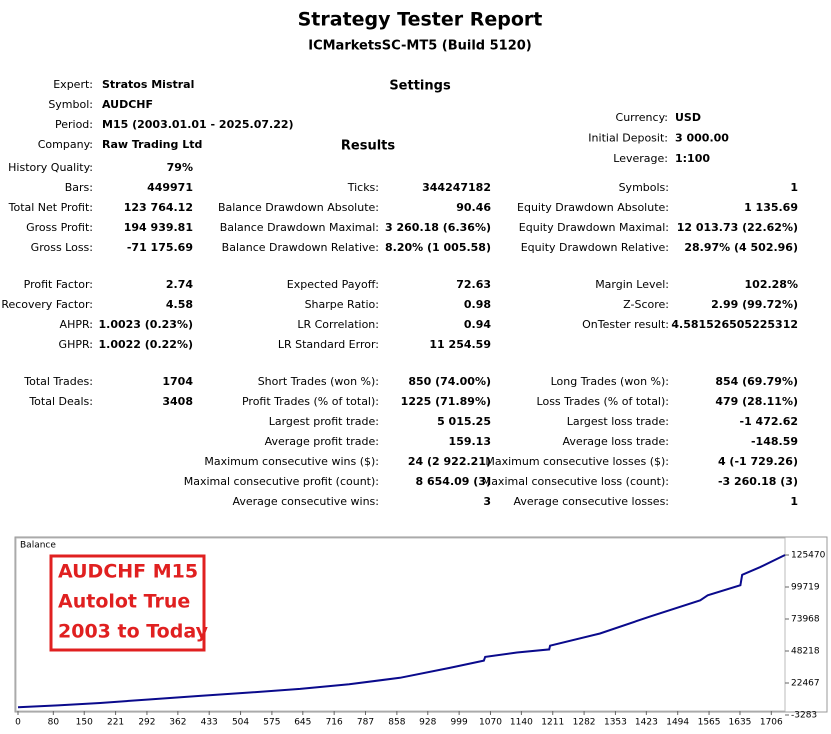 The height and width of the screenshot is (734, 831). What do you see at coordinates (688, 117) in the screenshot?
I see `setting-value: USD` at bounding box center [688, 117].